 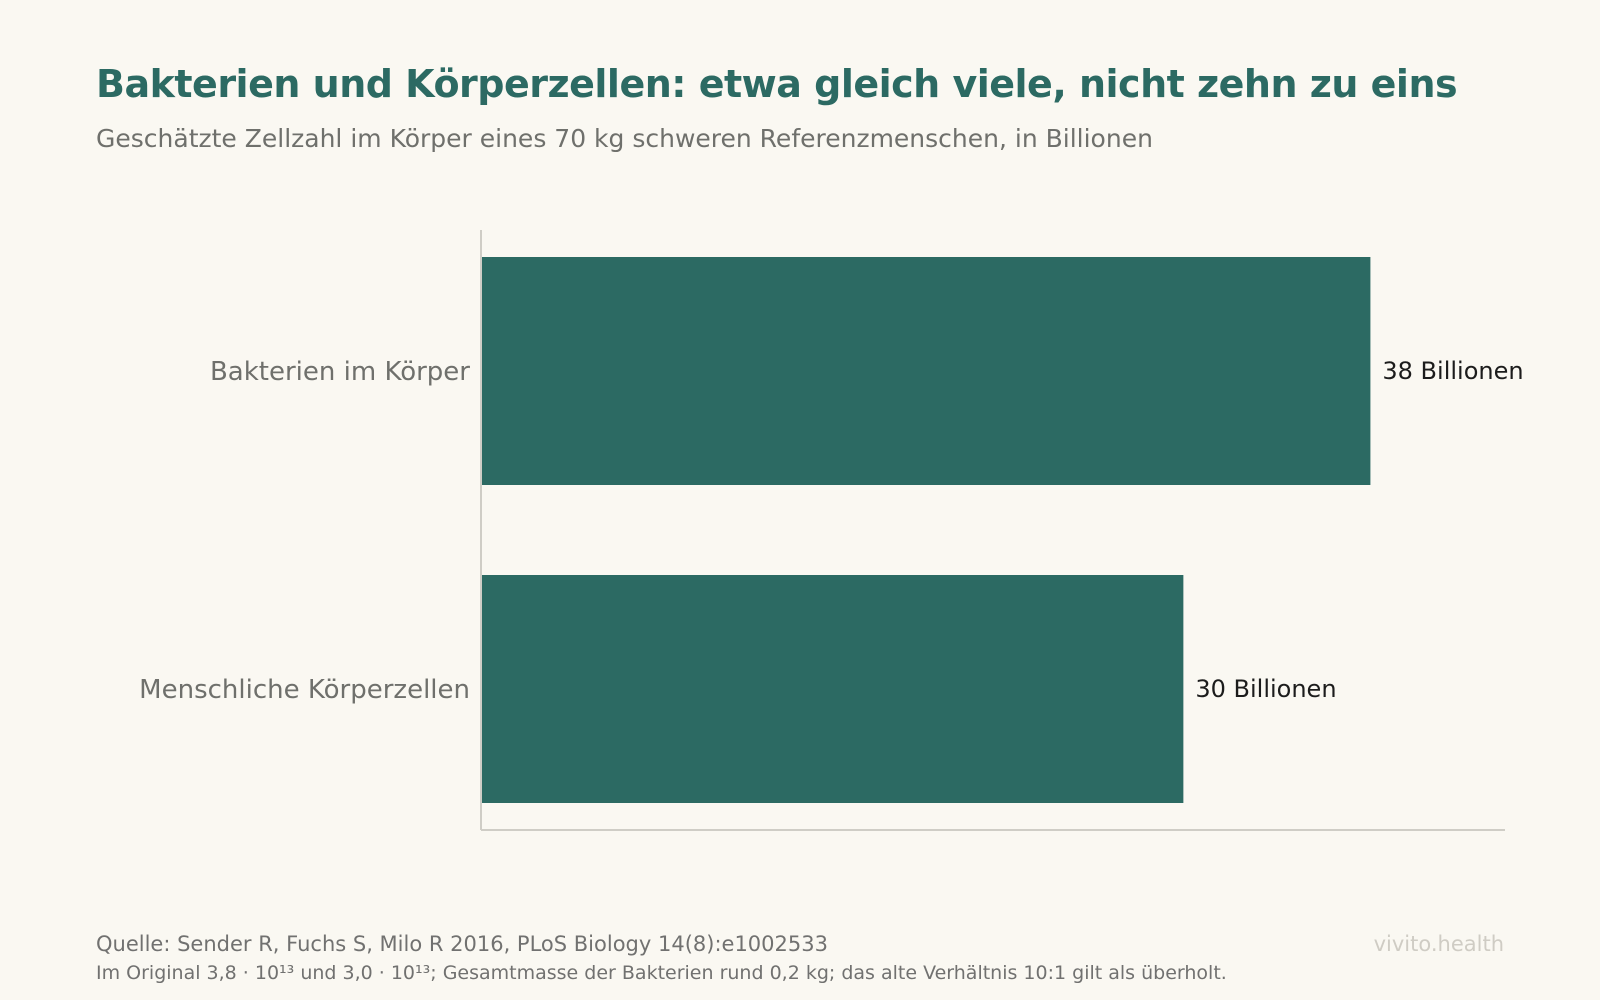 What do you see at coordinates (340, 372) in the screenshot?
I see `category-label-1: Bakterien im Körper` at bounding box center [340, 372].